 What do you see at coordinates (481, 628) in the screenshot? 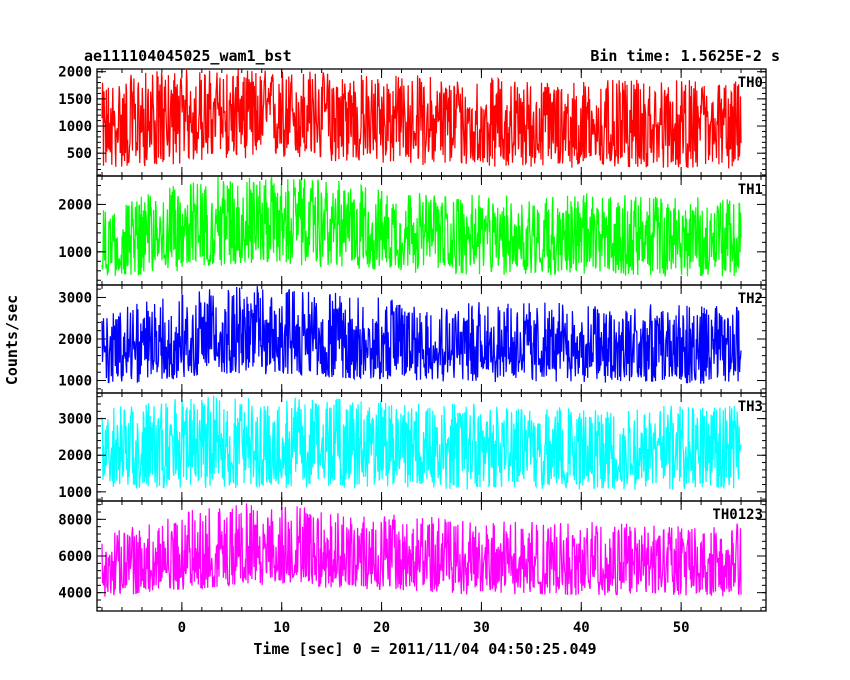
I see `x-tick-label: 30` at bounding box center [481, 628].